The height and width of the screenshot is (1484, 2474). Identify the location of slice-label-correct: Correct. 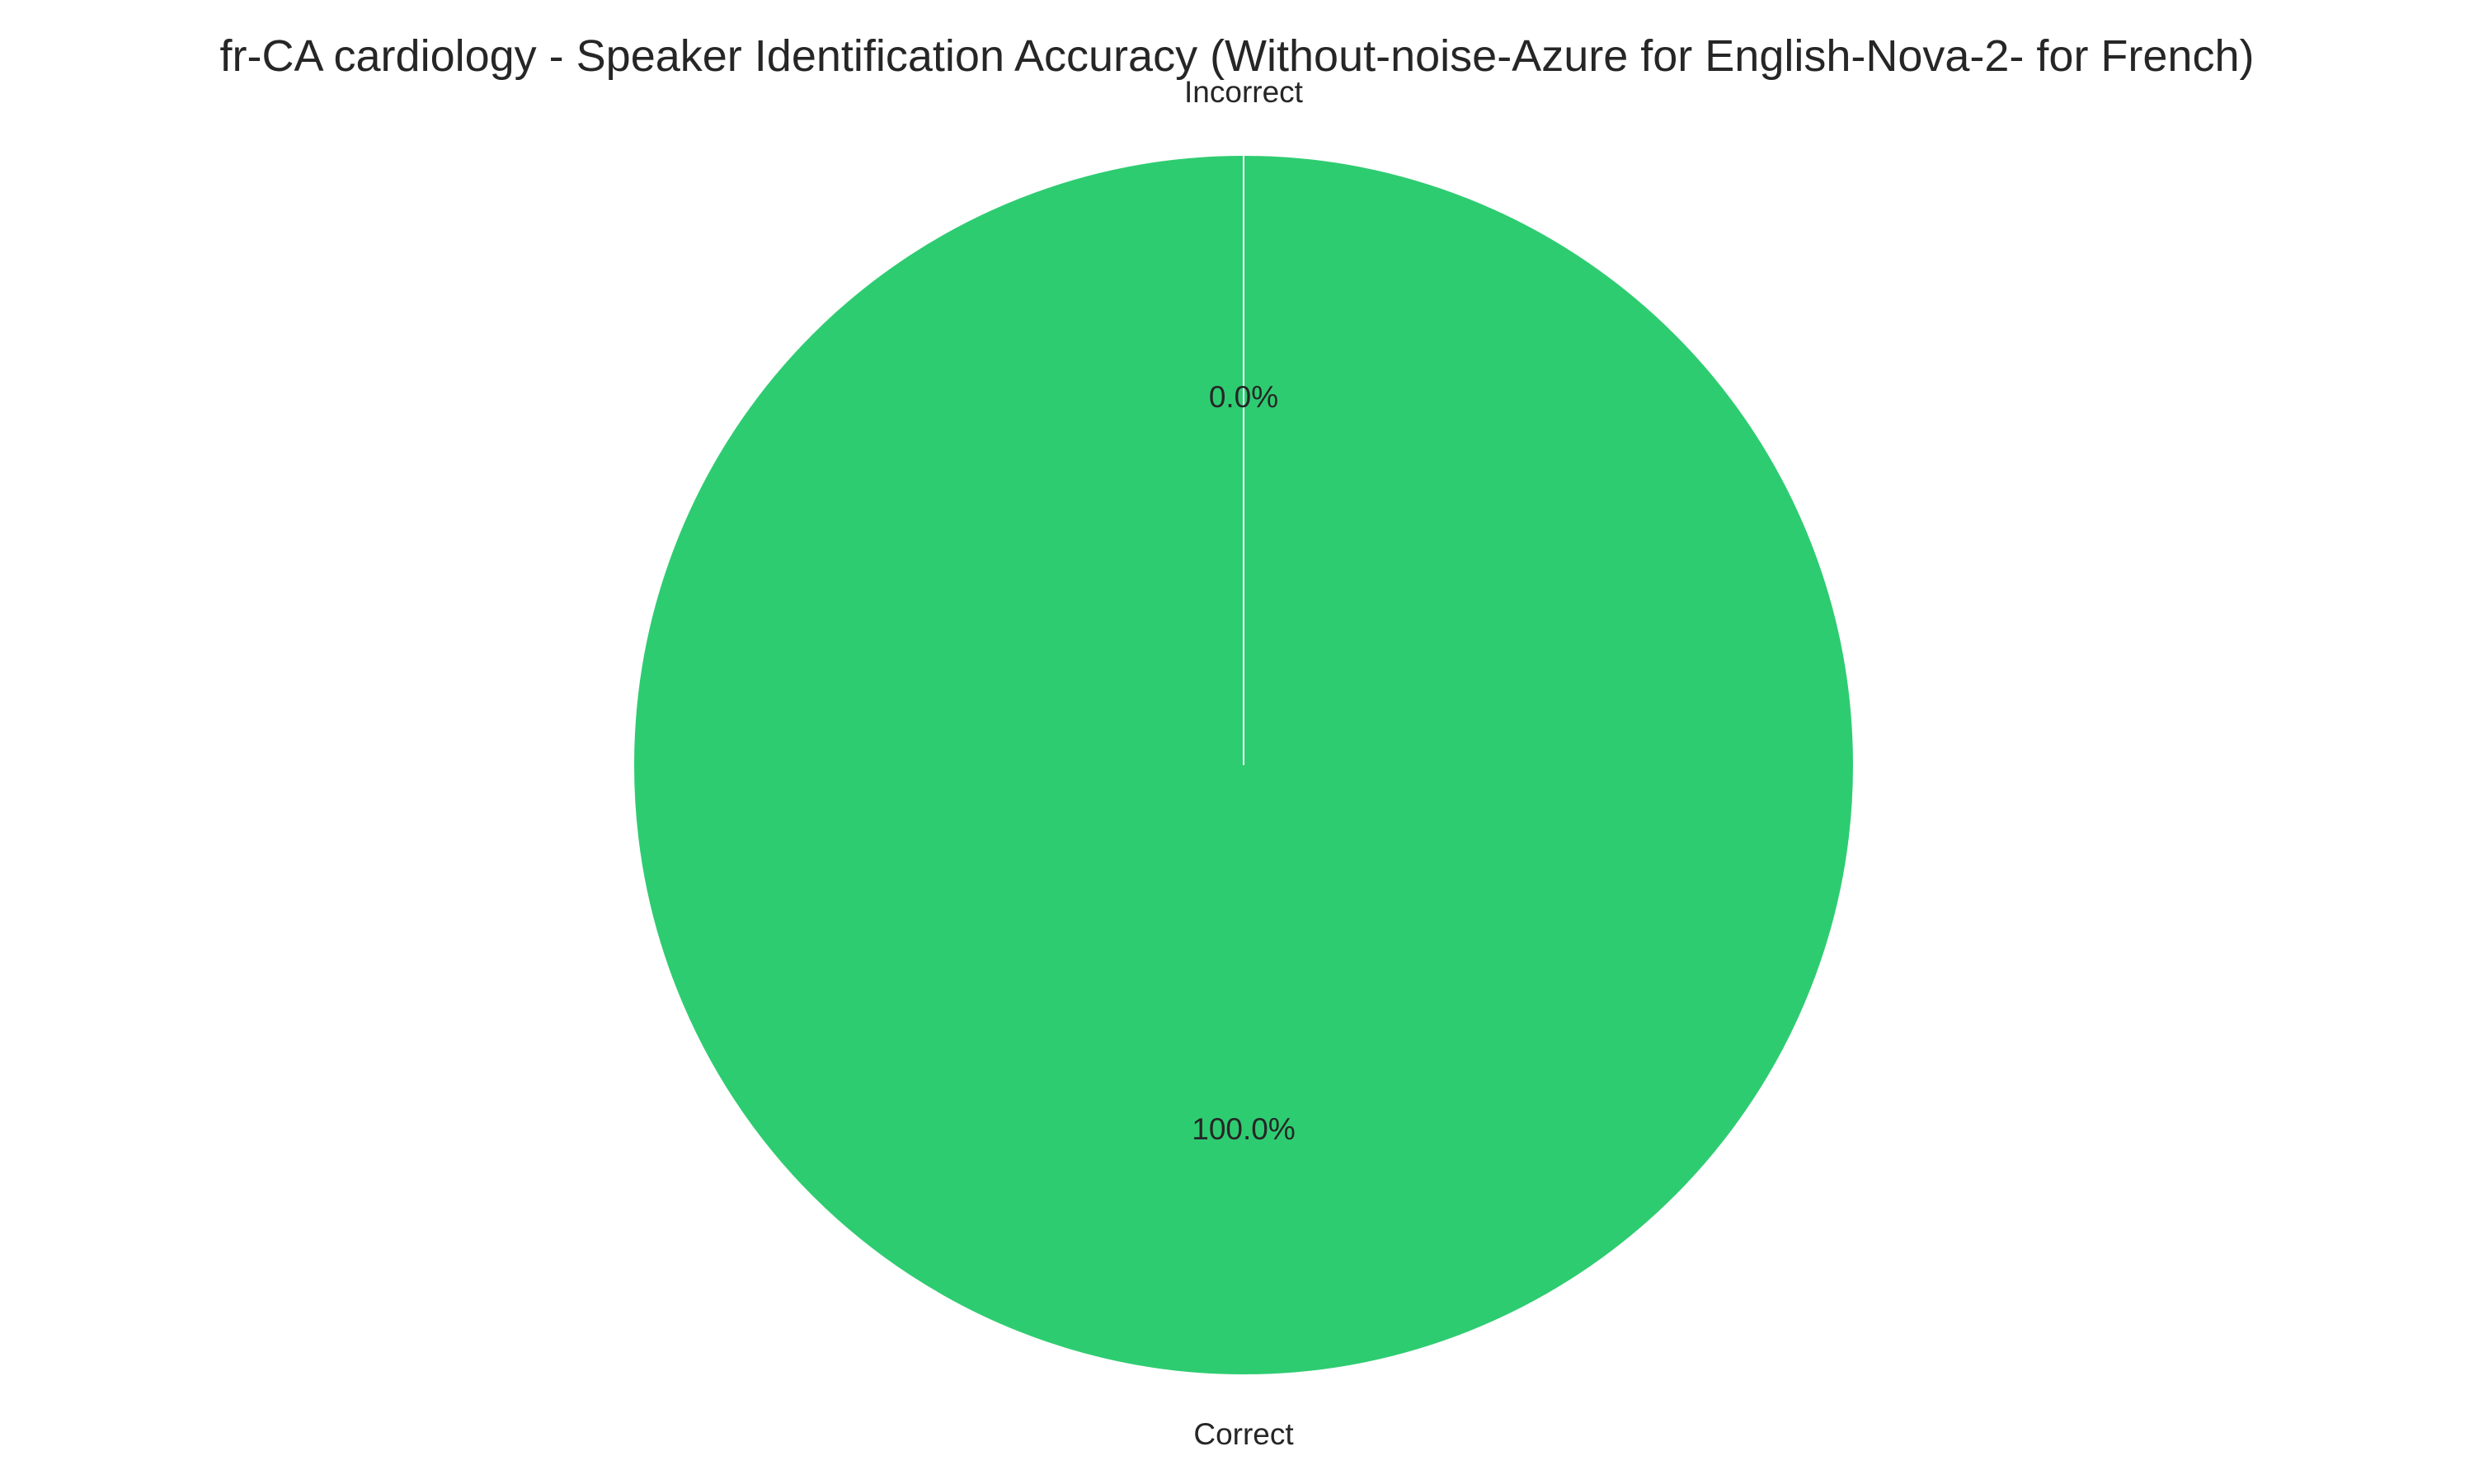
(1243, 1434).